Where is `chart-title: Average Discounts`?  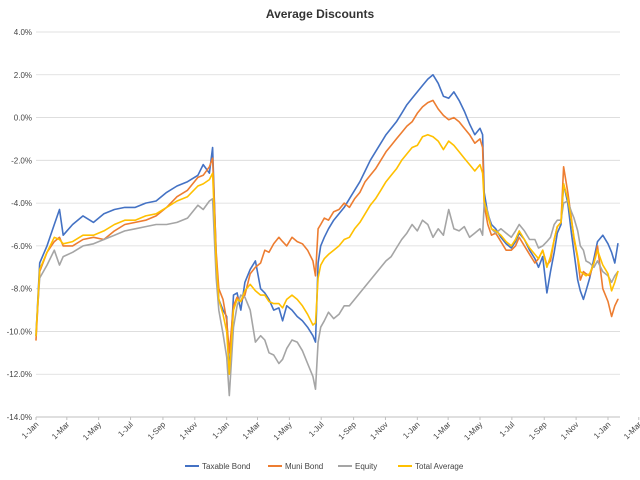
chart-title: Average Discounts is located at coordinates (320, 14).